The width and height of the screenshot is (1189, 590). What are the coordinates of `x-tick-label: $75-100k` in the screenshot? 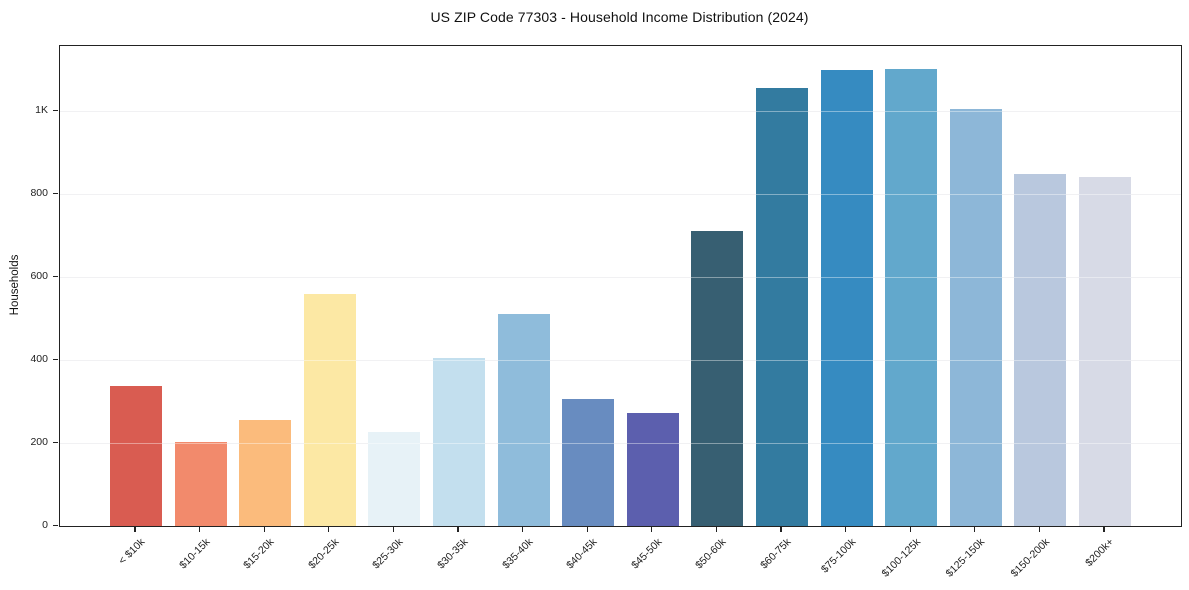 It's located at (838, 556).